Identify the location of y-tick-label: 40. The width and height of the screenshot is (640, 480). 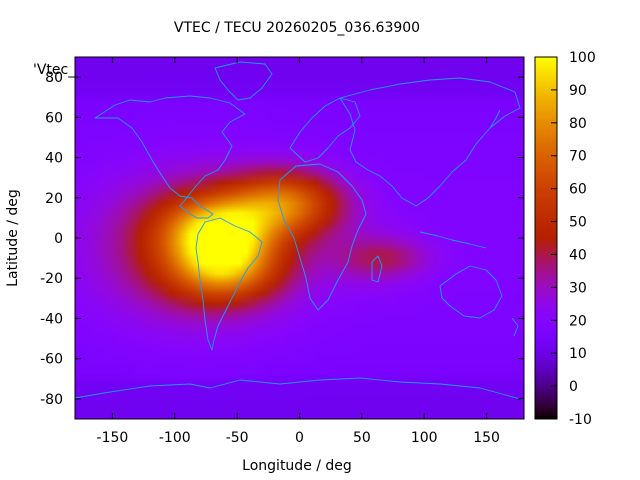
(54, 159).